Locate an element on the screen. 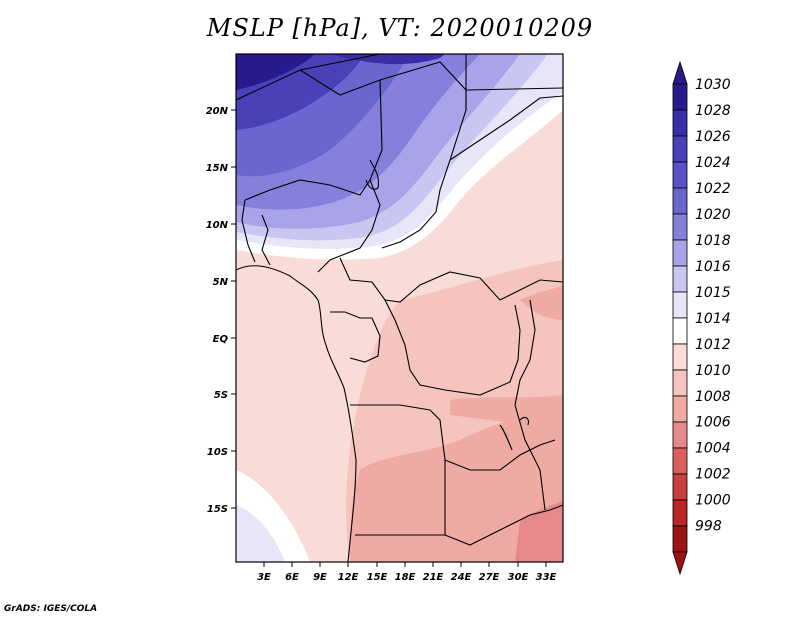 Image resolution: width=800 pixels, height=618 pixels. lon-label-24e: 24E is located at coordinates (461, 577).